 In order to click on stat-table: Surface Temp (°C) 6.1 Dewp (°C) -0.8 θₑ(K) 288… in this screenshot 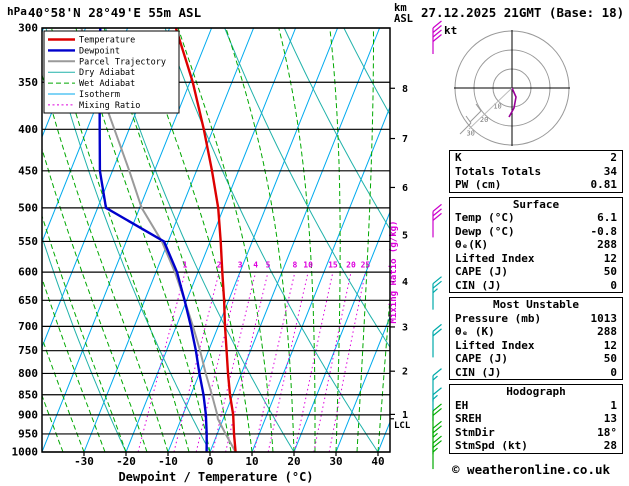, I will do `click(536, 244)`.